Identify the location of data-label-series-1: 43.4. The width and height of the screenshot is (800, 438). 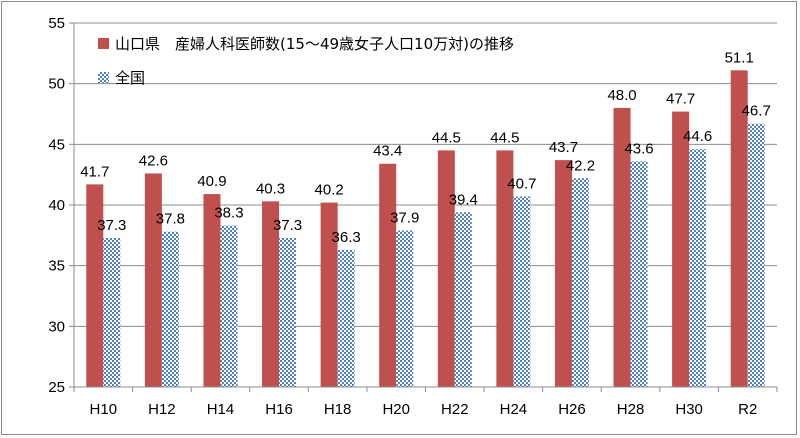
(387, 151).